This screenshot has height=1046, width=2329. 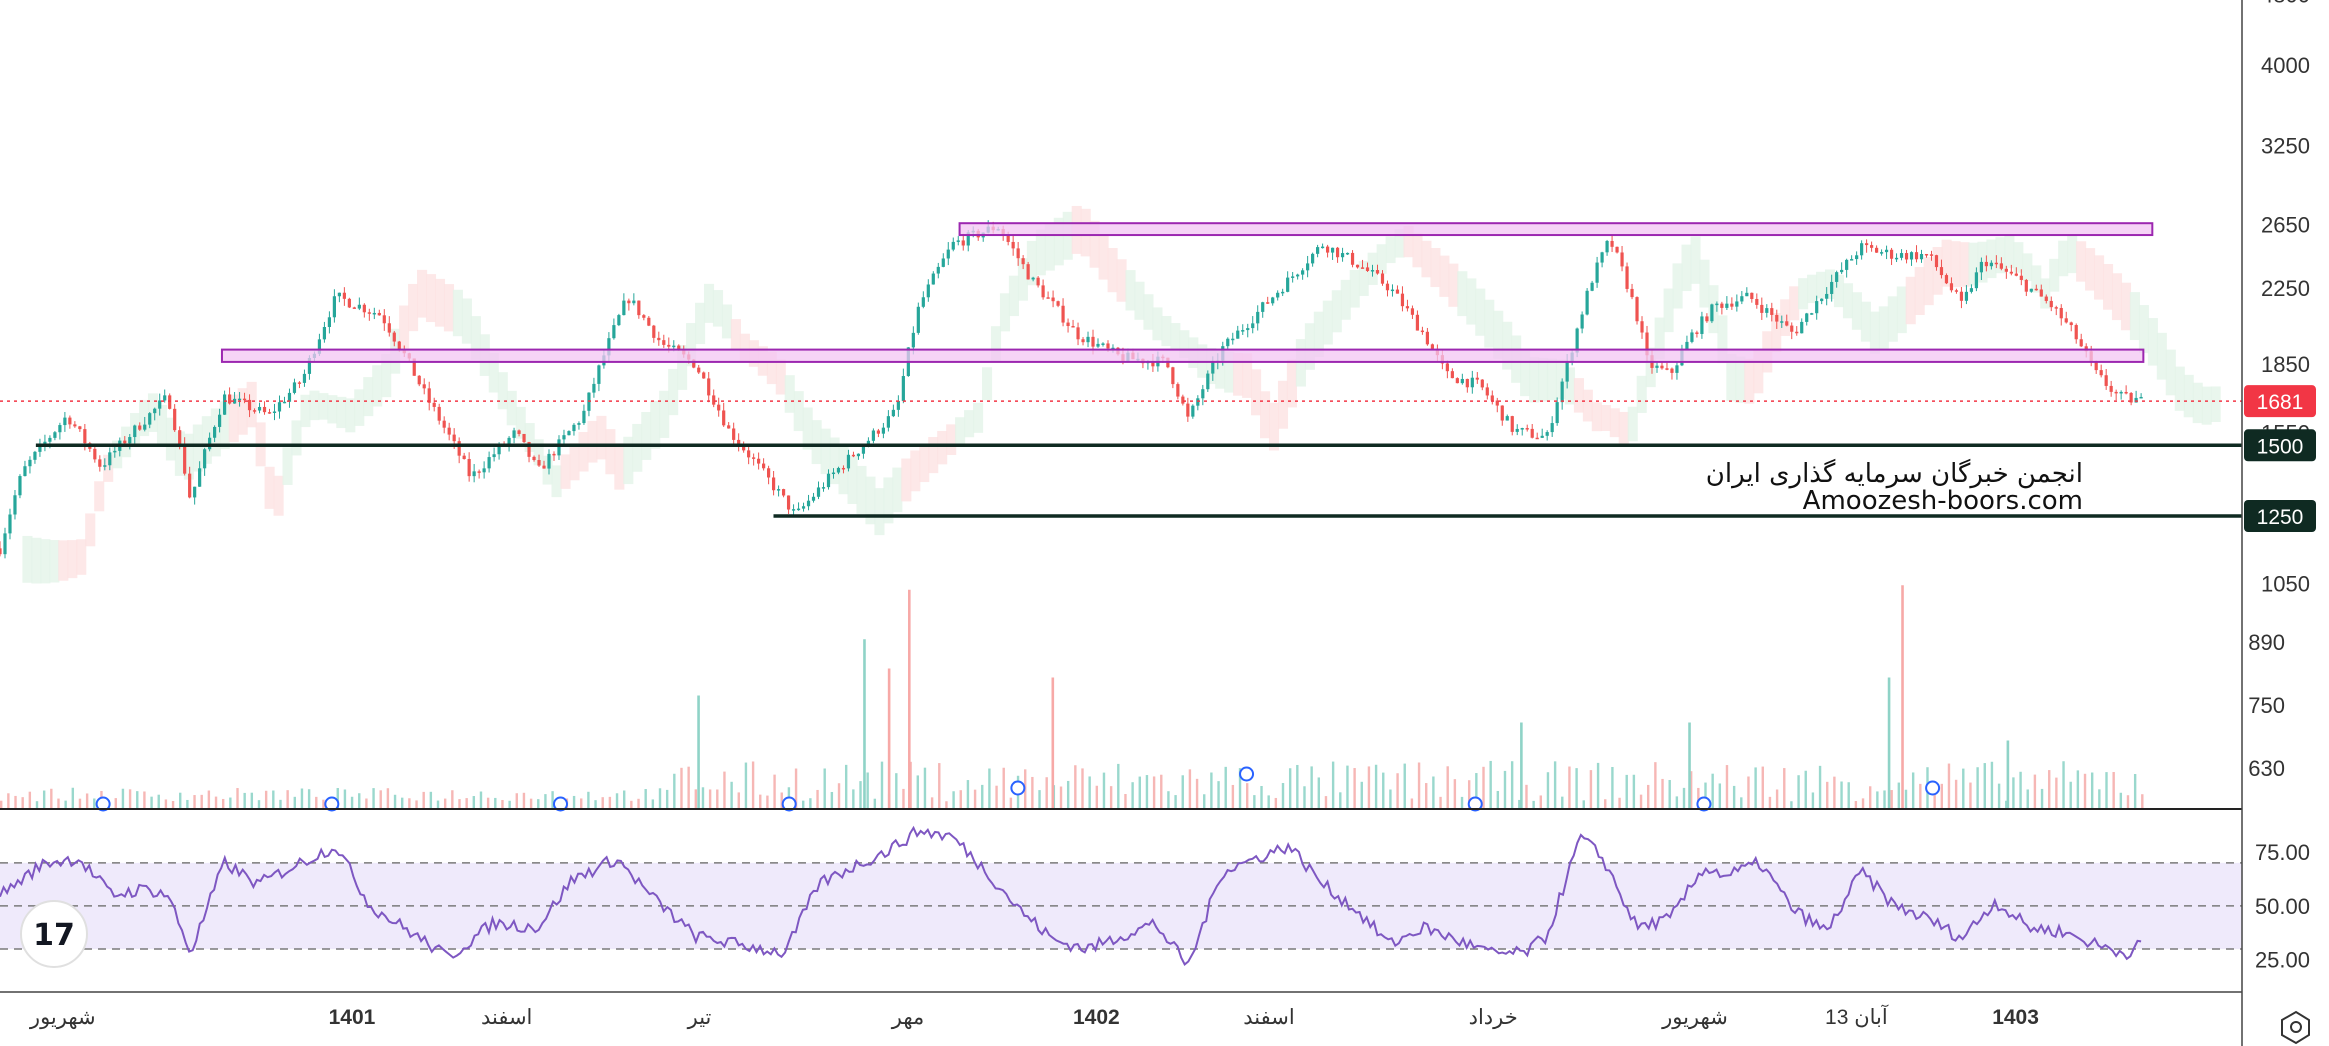 What do you see at coordinates (2295, 1027) in the screenshot?
I see `settings-hexagon-icon` at bounding box center [2295, 1027].